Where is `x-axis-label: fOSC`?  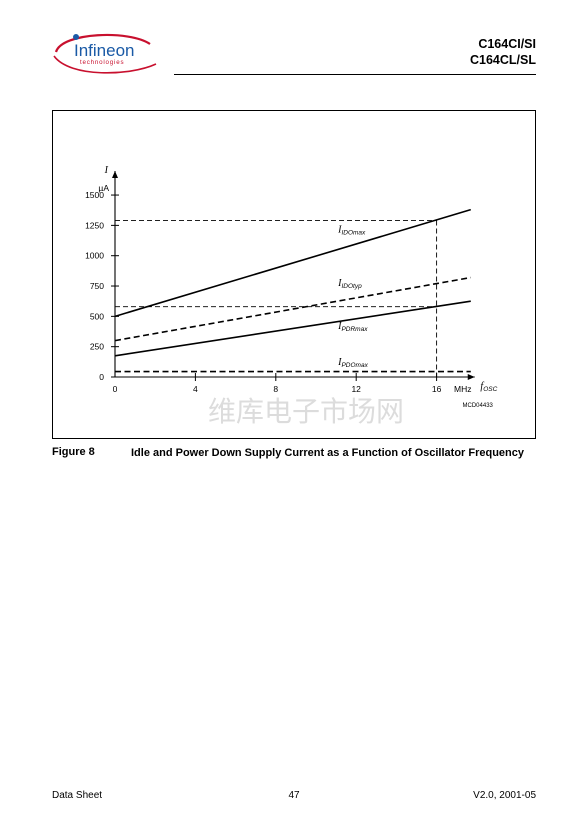
x-axis-label: fOSC is located at coordinates (488, 387).